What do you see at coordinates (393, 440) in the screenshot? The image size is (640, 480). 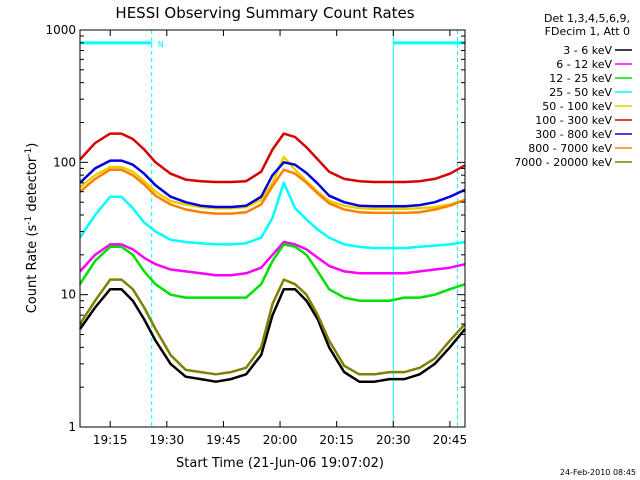 I see `x-tick-label-6: 20:30` at bounding box center [393, 440].